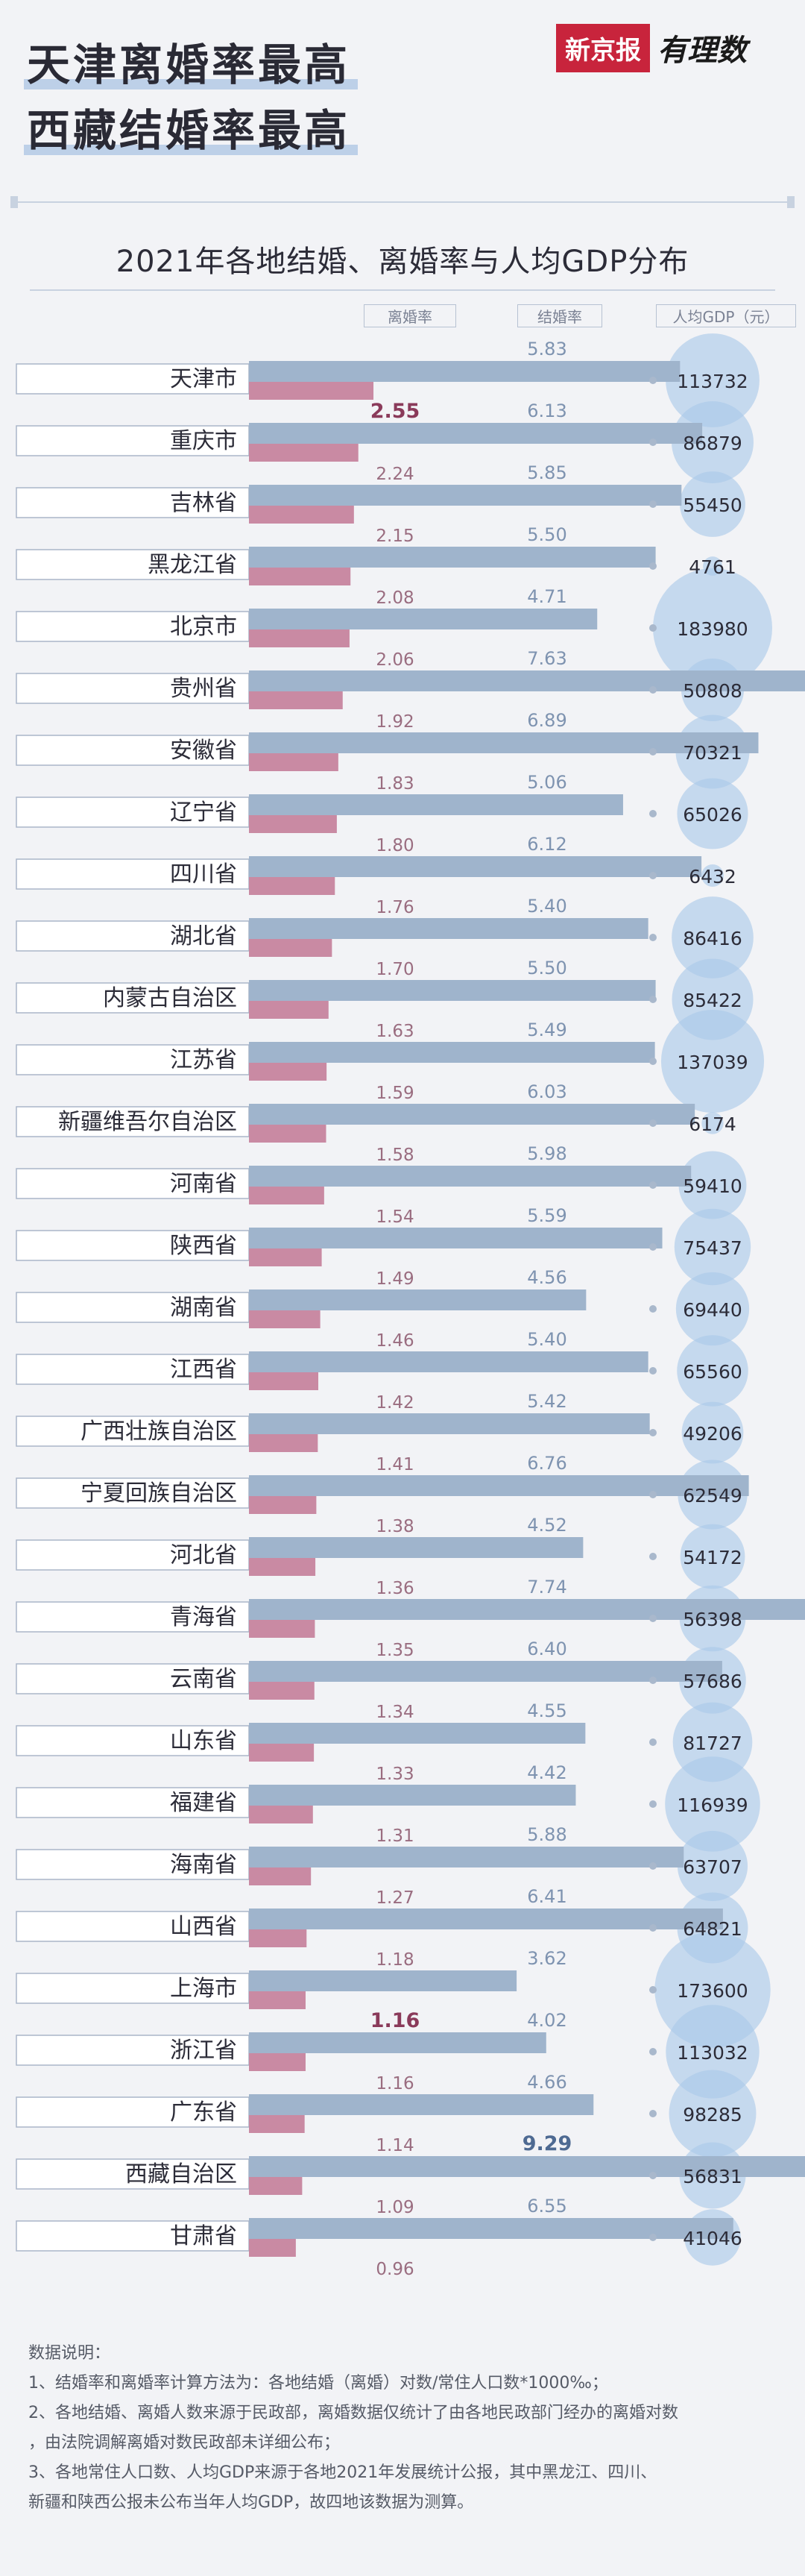  What do you see at coordinates (395, 1403) in the screenshot?
I see `divorce-value-label: 1.42` at bounding box center [395, 1403].